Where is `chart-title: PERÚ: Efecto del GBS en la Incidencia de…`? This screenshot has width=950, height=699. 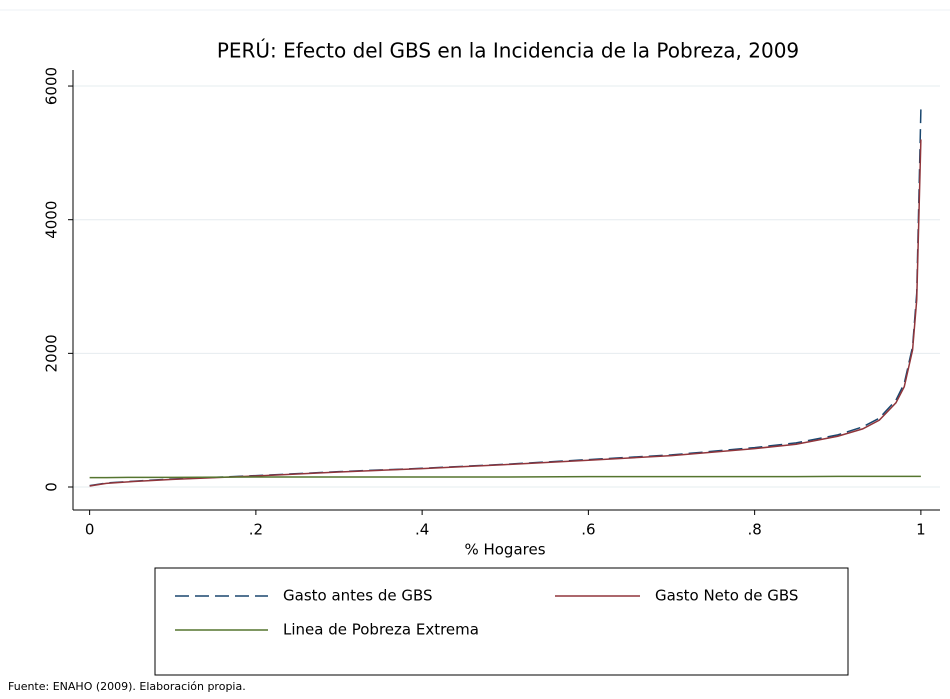
chart-title: PERÚ: Efecto del GBS en la Incidencia de… is located at coordinates (508, 51).